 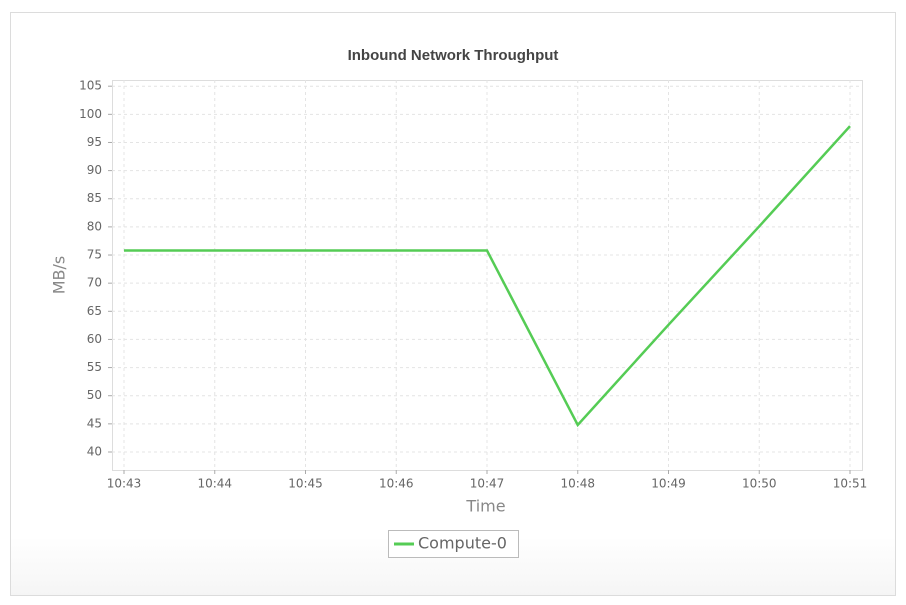 I want to click on y-tick-label: 75, so click(x=94, y=255).